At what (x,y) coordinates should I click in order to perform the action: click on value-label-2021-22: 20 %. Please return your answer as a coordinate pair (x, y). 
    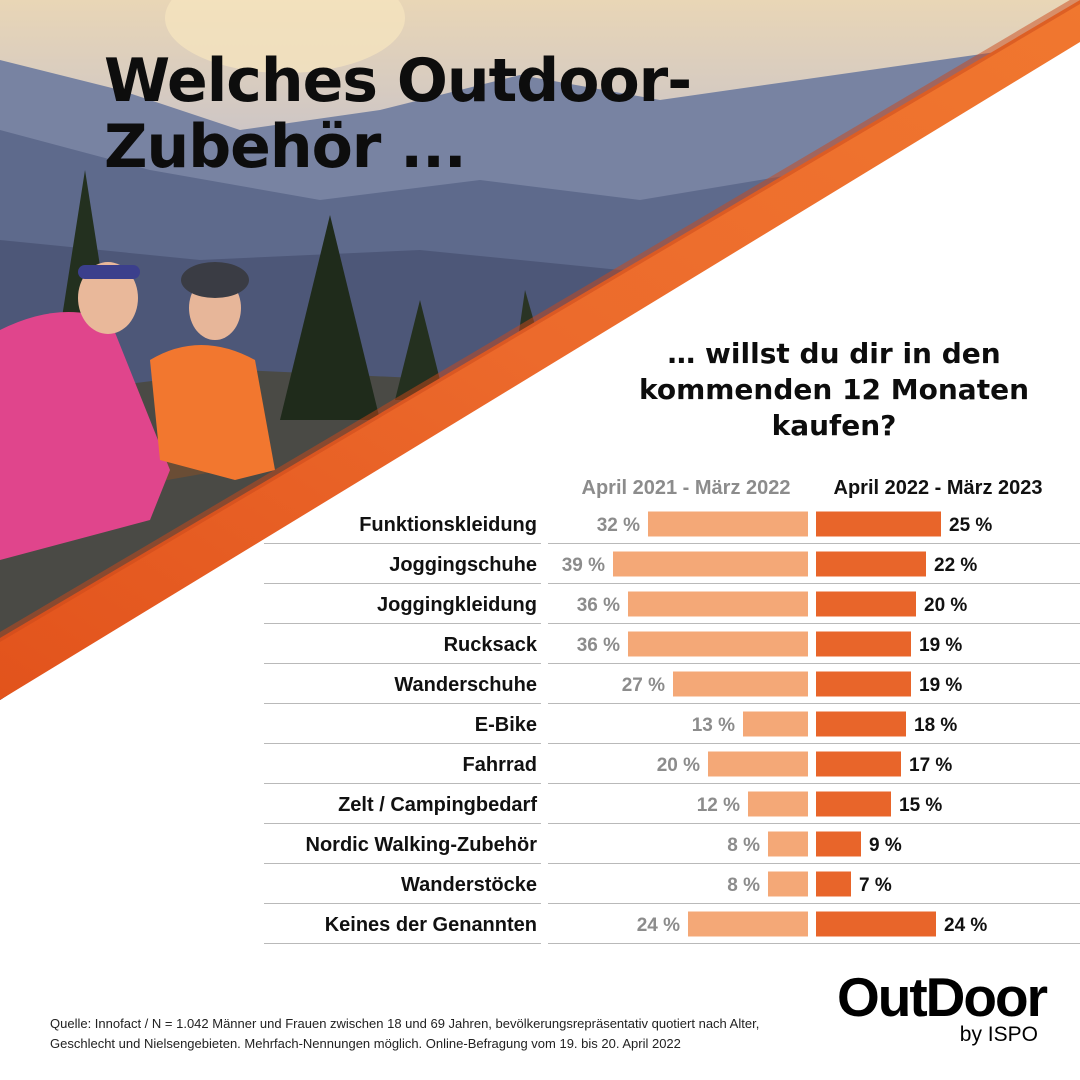
    Looking at the image, I should click on (678, 765).